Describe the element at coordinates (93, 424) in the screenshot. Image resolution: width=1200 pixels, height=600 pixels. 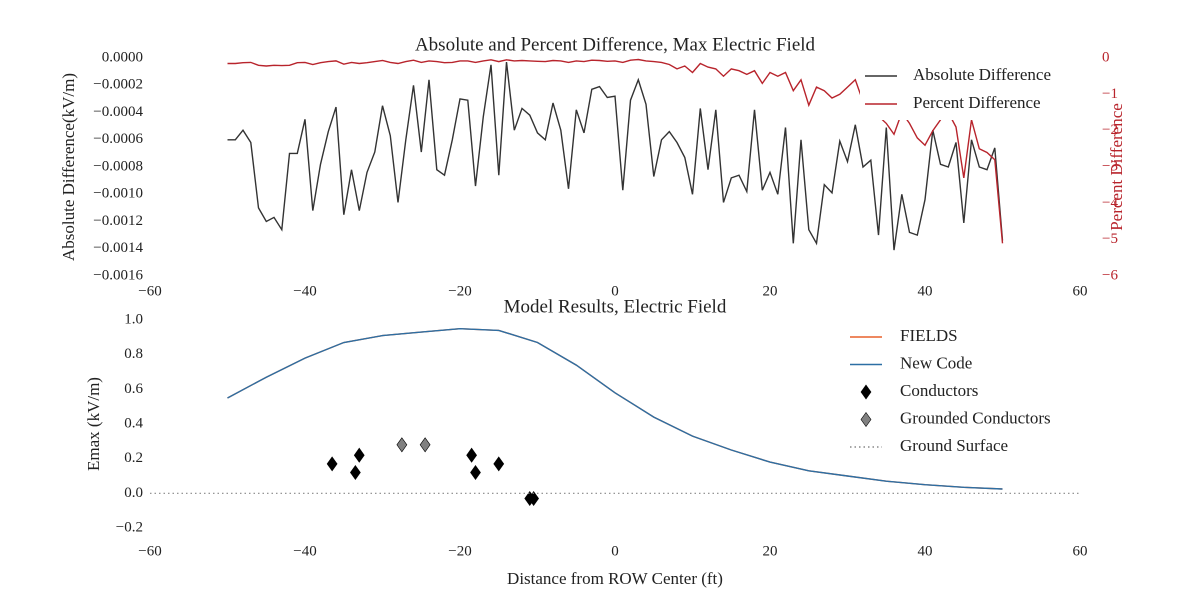
I see `y-axis-label: Emax (kV/m)` at that location.